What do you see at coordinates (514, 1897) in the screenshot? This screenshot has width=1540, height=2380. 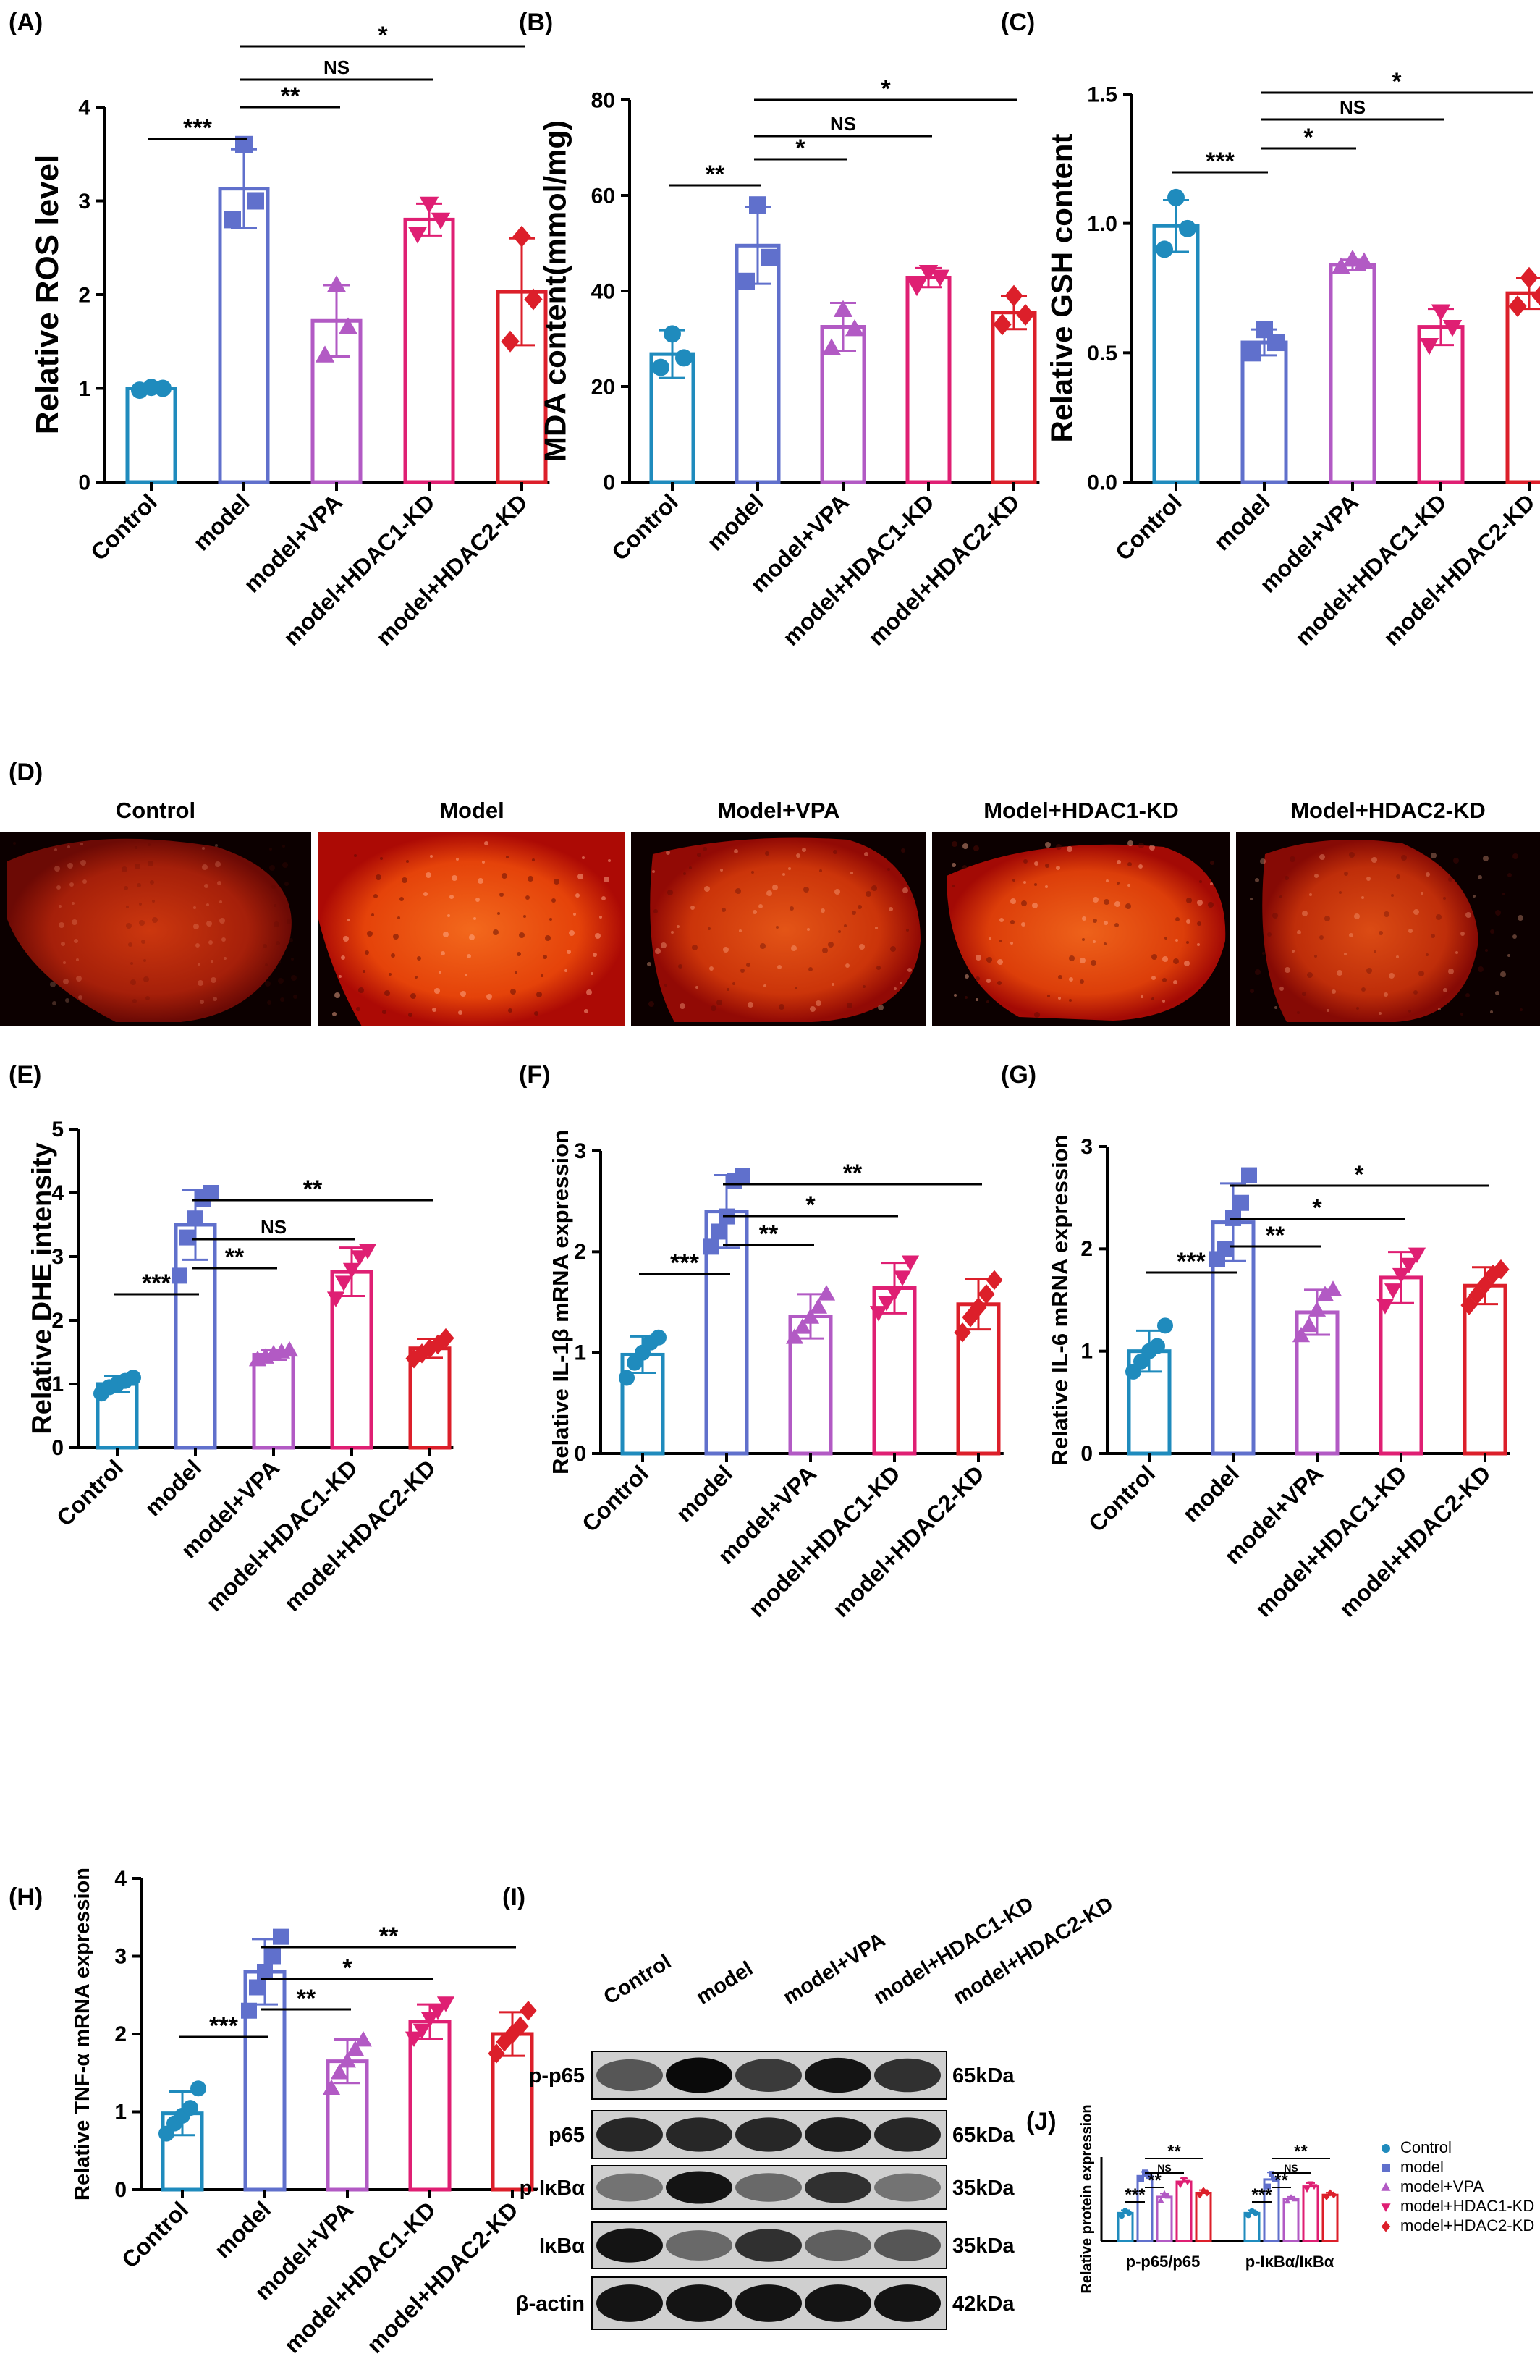 I see `panel-label: (I)` at bounding box center [514, 1897].